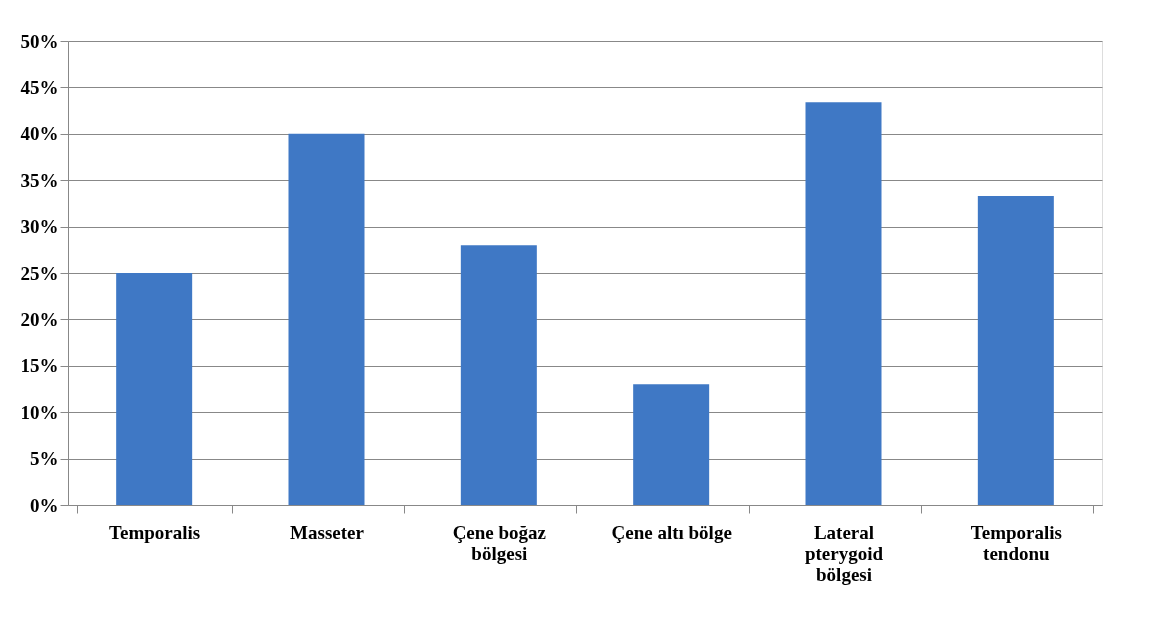 The width and height of the screenshot is (1155, 621). Describe the element at coordinates (44, 459) in the screenshot. I see `y-tick-label: 5%` at that location.